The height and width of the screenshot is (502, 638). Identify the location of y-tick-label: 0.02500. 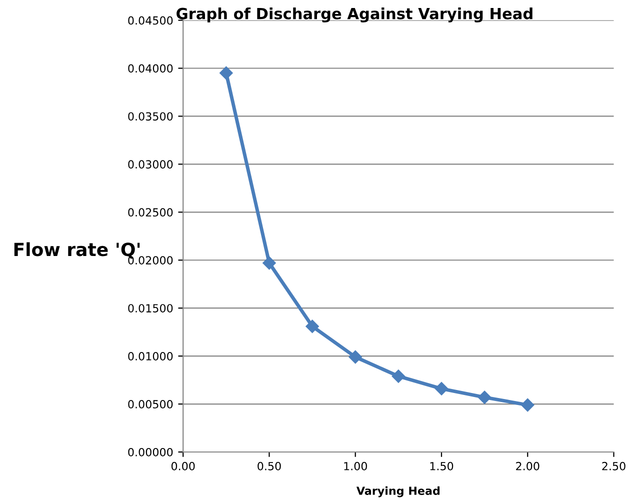
(150, 212).